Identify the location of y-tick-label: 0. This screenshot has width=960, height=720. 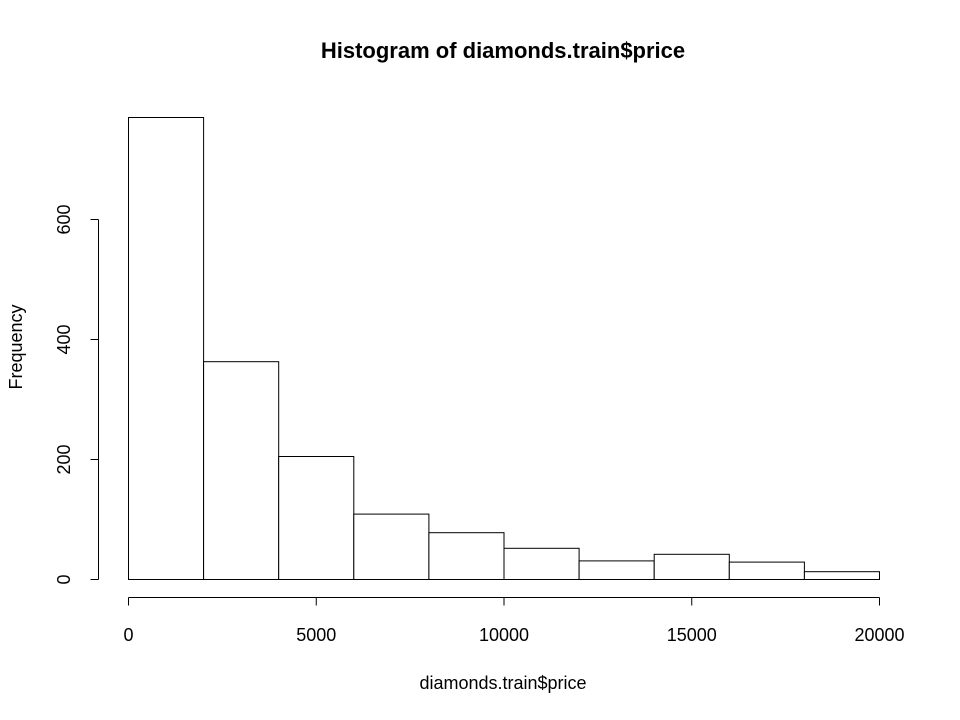
(64, 579).